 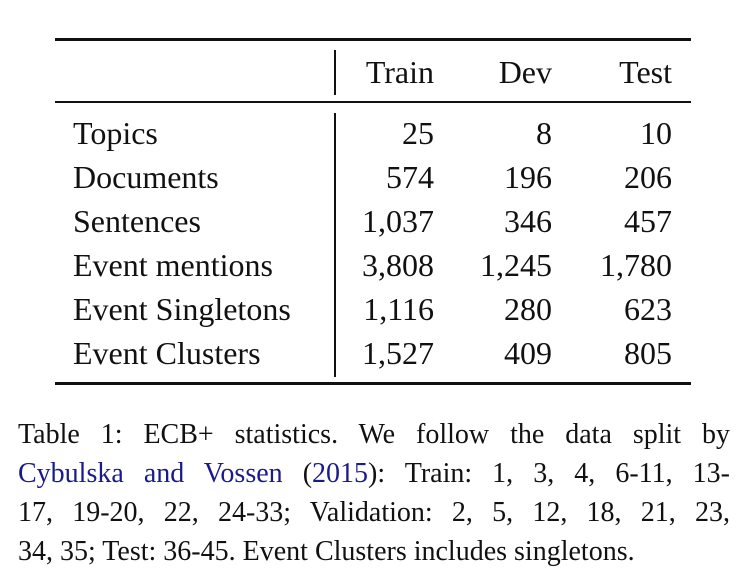 What do you see at coordinates (399, 72) in the screenshot?
I see `header-train: Train` at bounding box center [399, 72].